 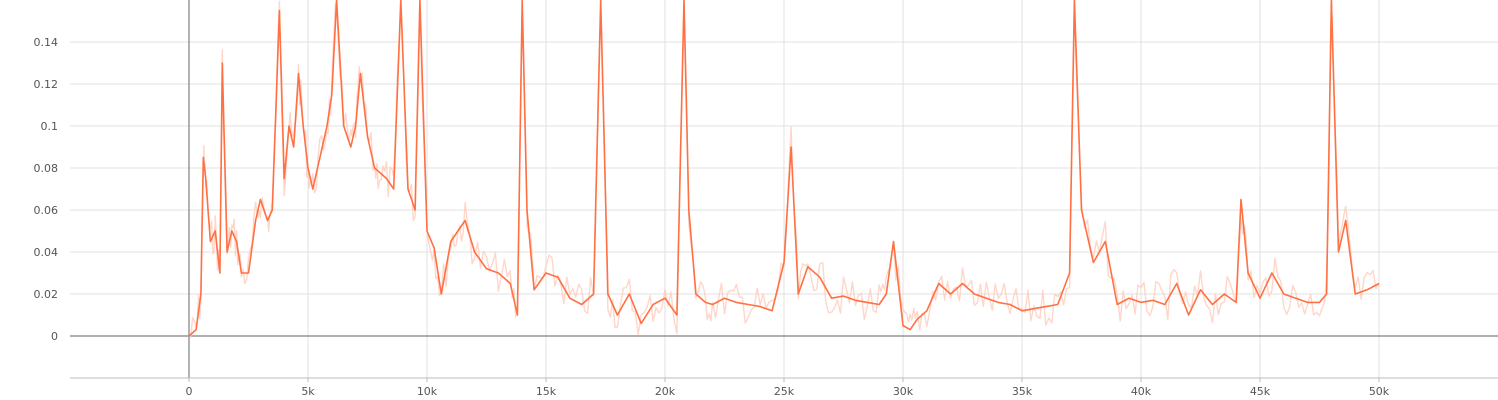 I want to click on y-tick-labels: 0 0.02 0.04 0.06 0.08 0.1 0.12 0.14, so click(x=46, y=189).